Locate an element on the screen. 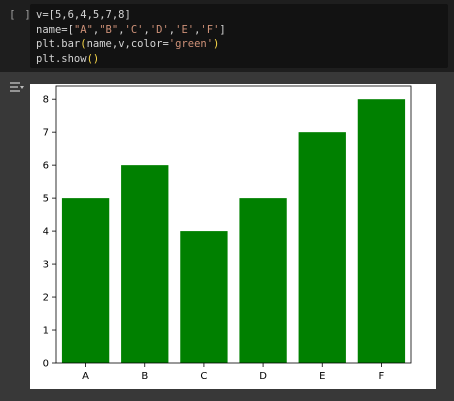  bar-B is located at coordinates (145, 264).